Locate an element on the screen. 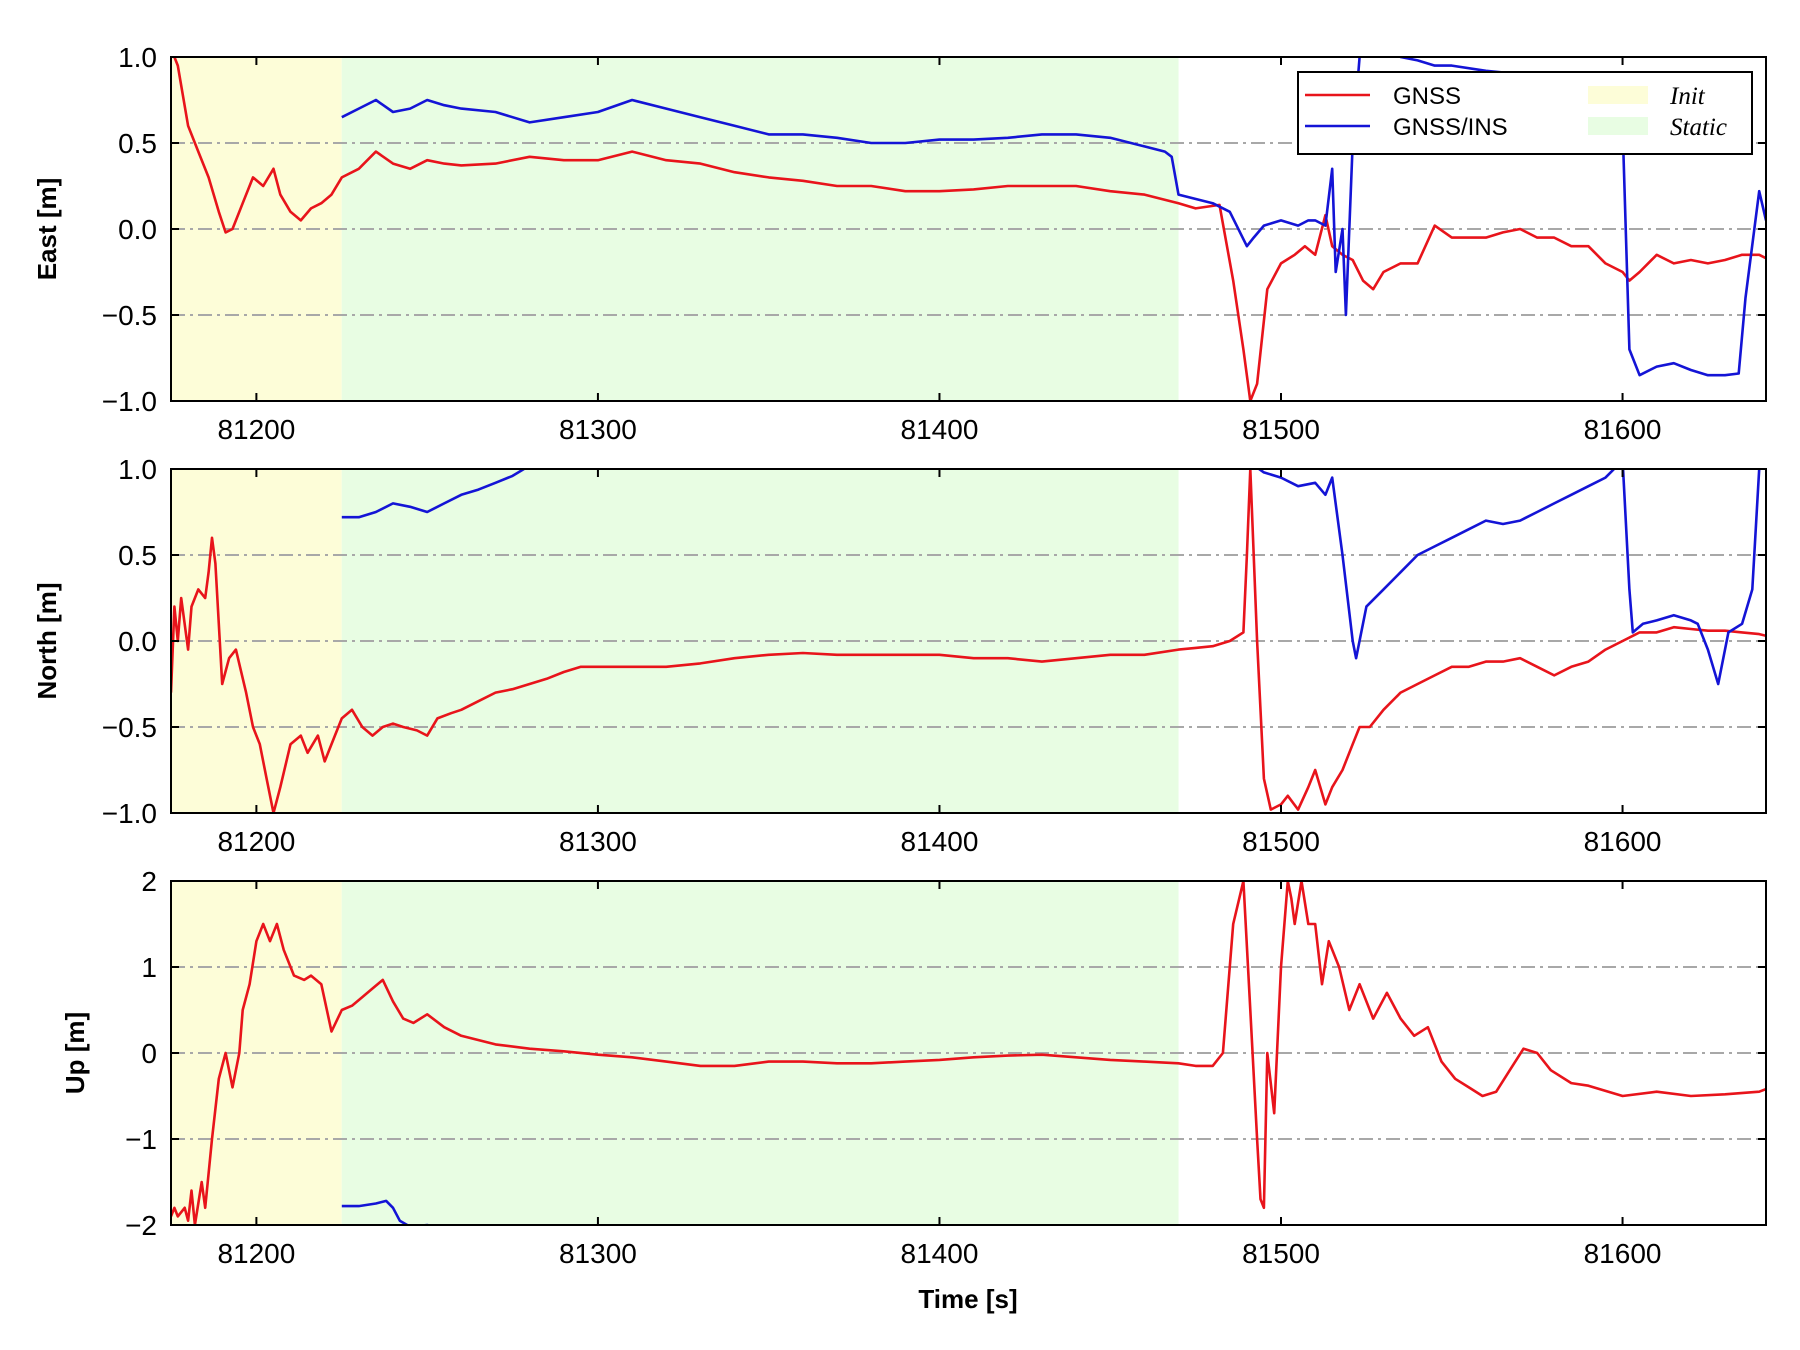 This screenshot has width=1800, height=1350. legend: GNSS GNSS/INS Init Static is located at coordinates (1525, 113).